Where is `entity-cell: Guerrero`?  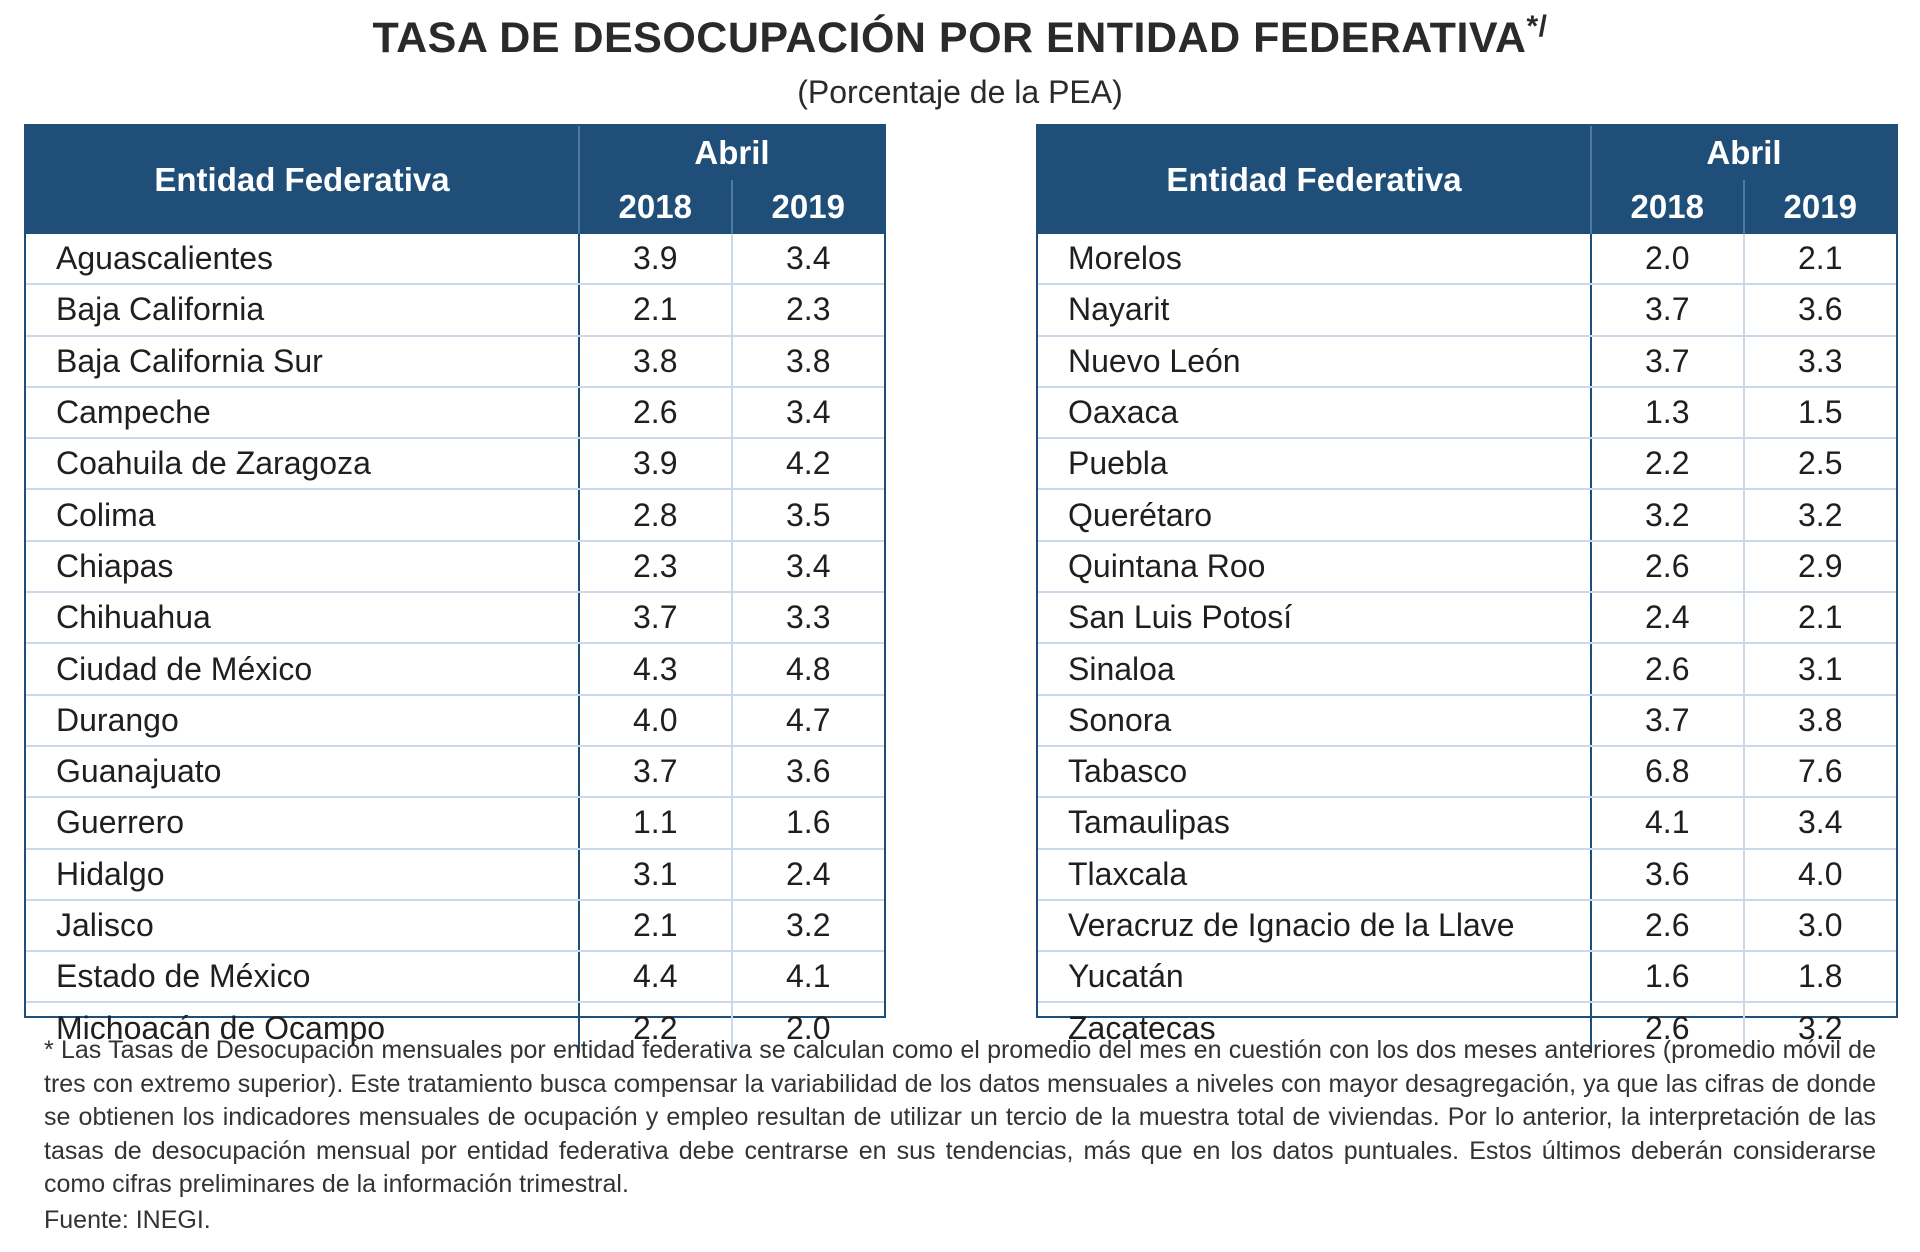
entity-cell: Guerrero is located at coordinates (303, 823).